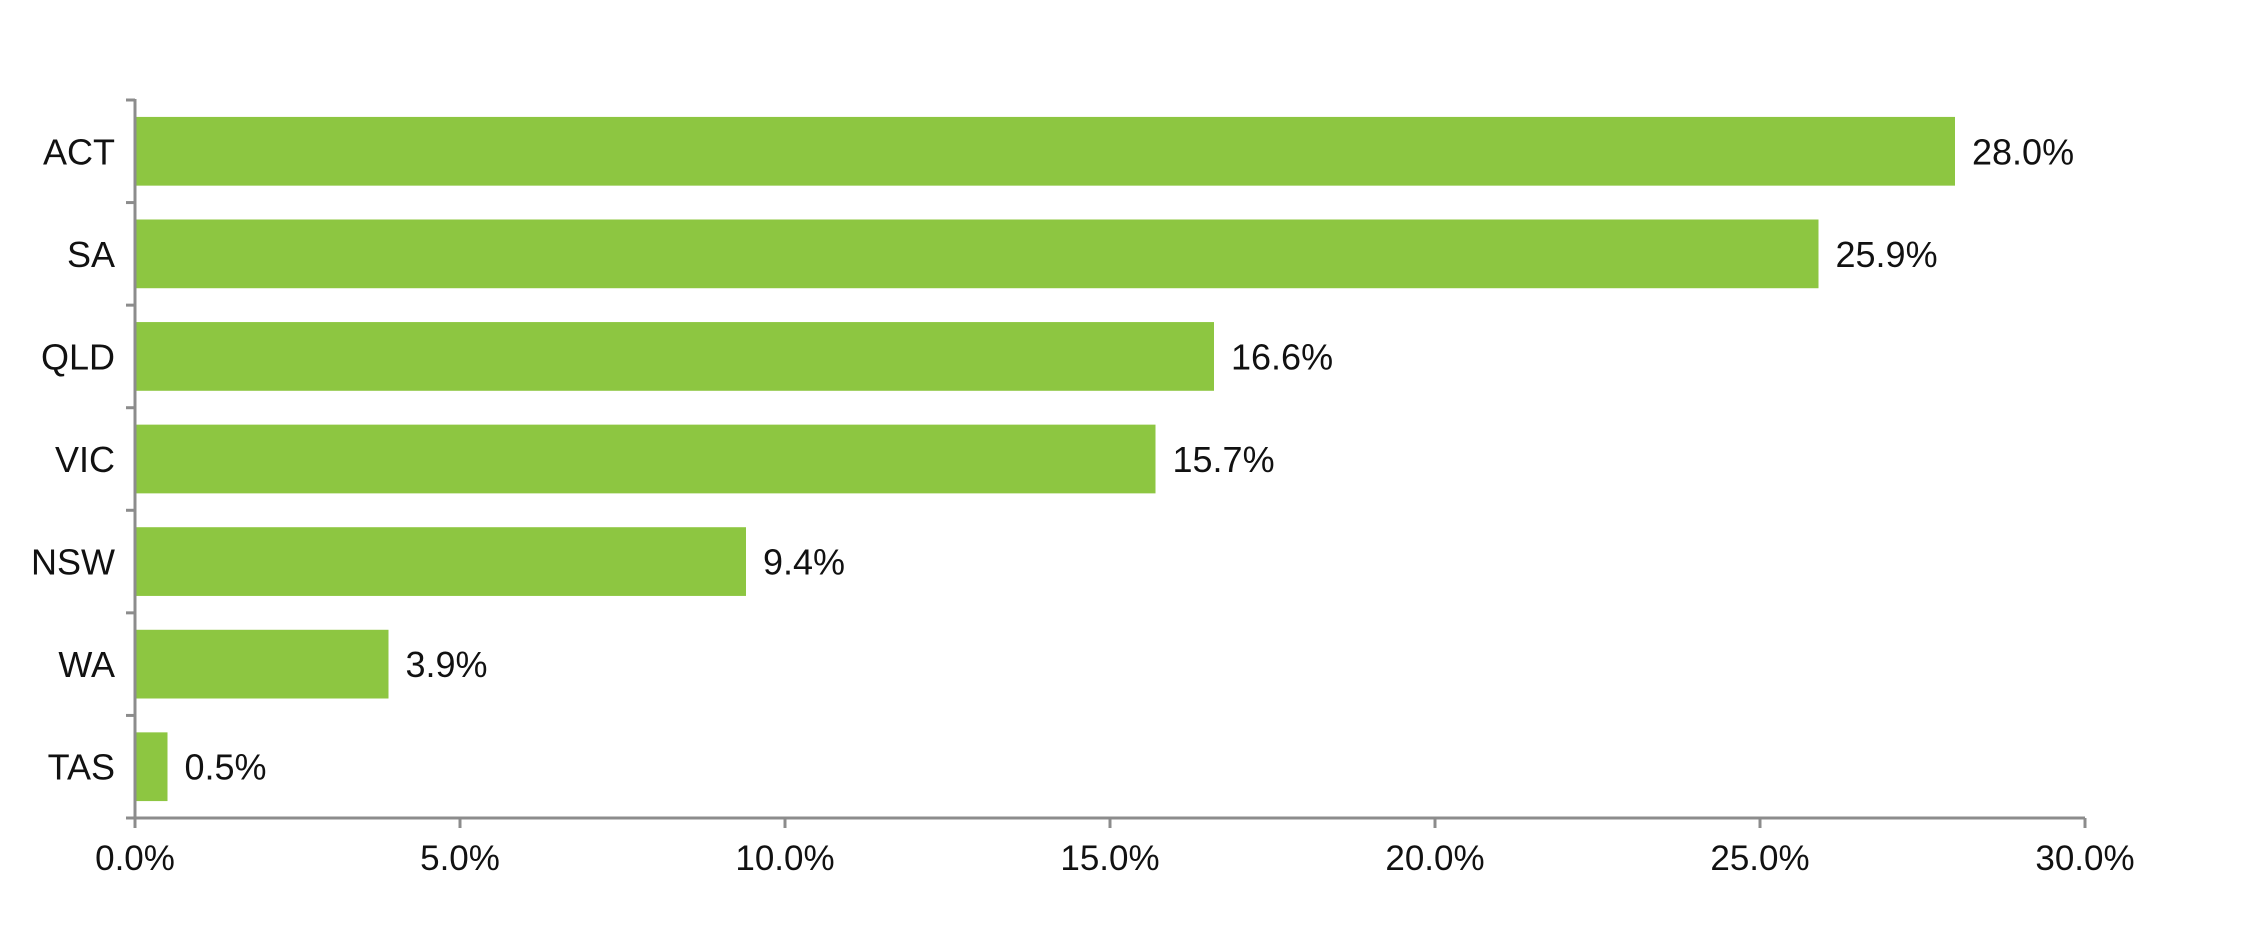 Image resolution: width=2244 pixels, height=950 pixels. What do you see at coordinates (646, 459) in the screenshot?
I see `bar-vic` at bounding box center [646, 459].